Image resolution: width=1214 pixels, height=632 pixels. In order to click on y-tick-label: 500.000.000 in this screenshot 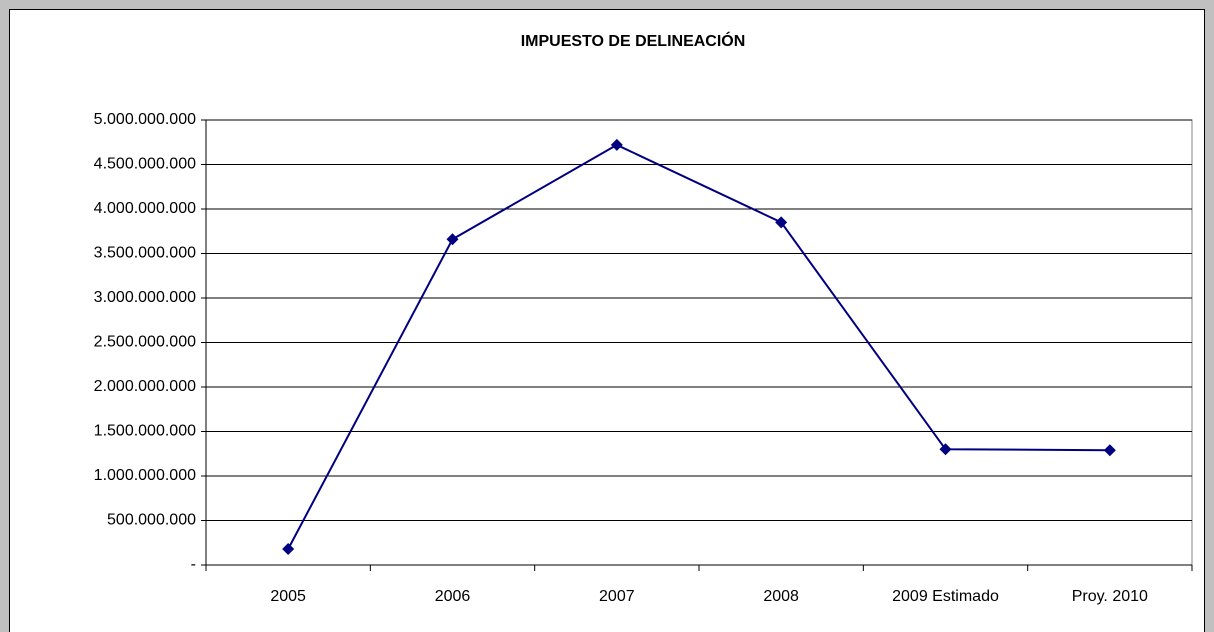, I will do `click(151, 520)`.